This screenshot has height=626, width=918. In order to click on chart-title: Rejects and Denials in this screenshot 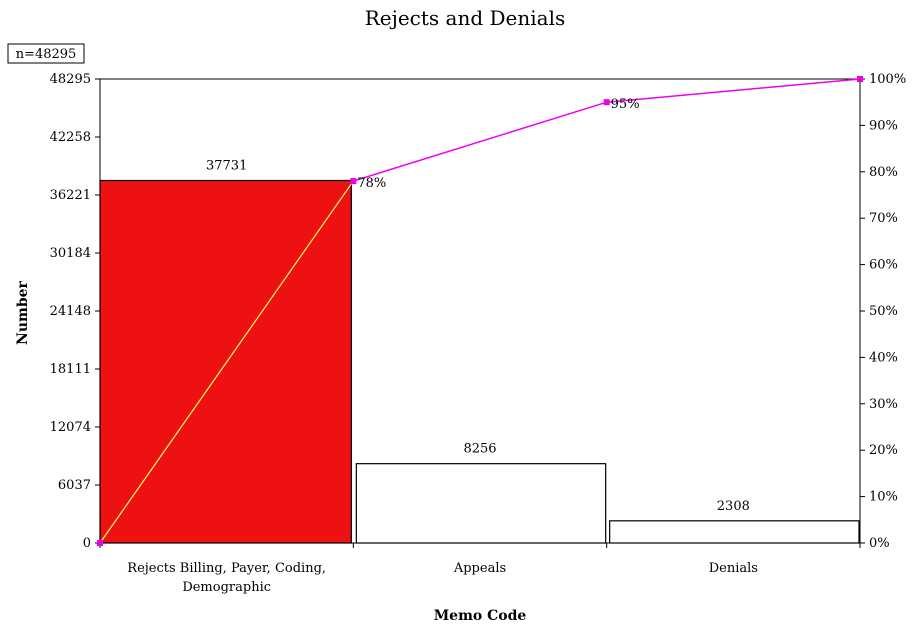, I will do `click(465, 18)`.